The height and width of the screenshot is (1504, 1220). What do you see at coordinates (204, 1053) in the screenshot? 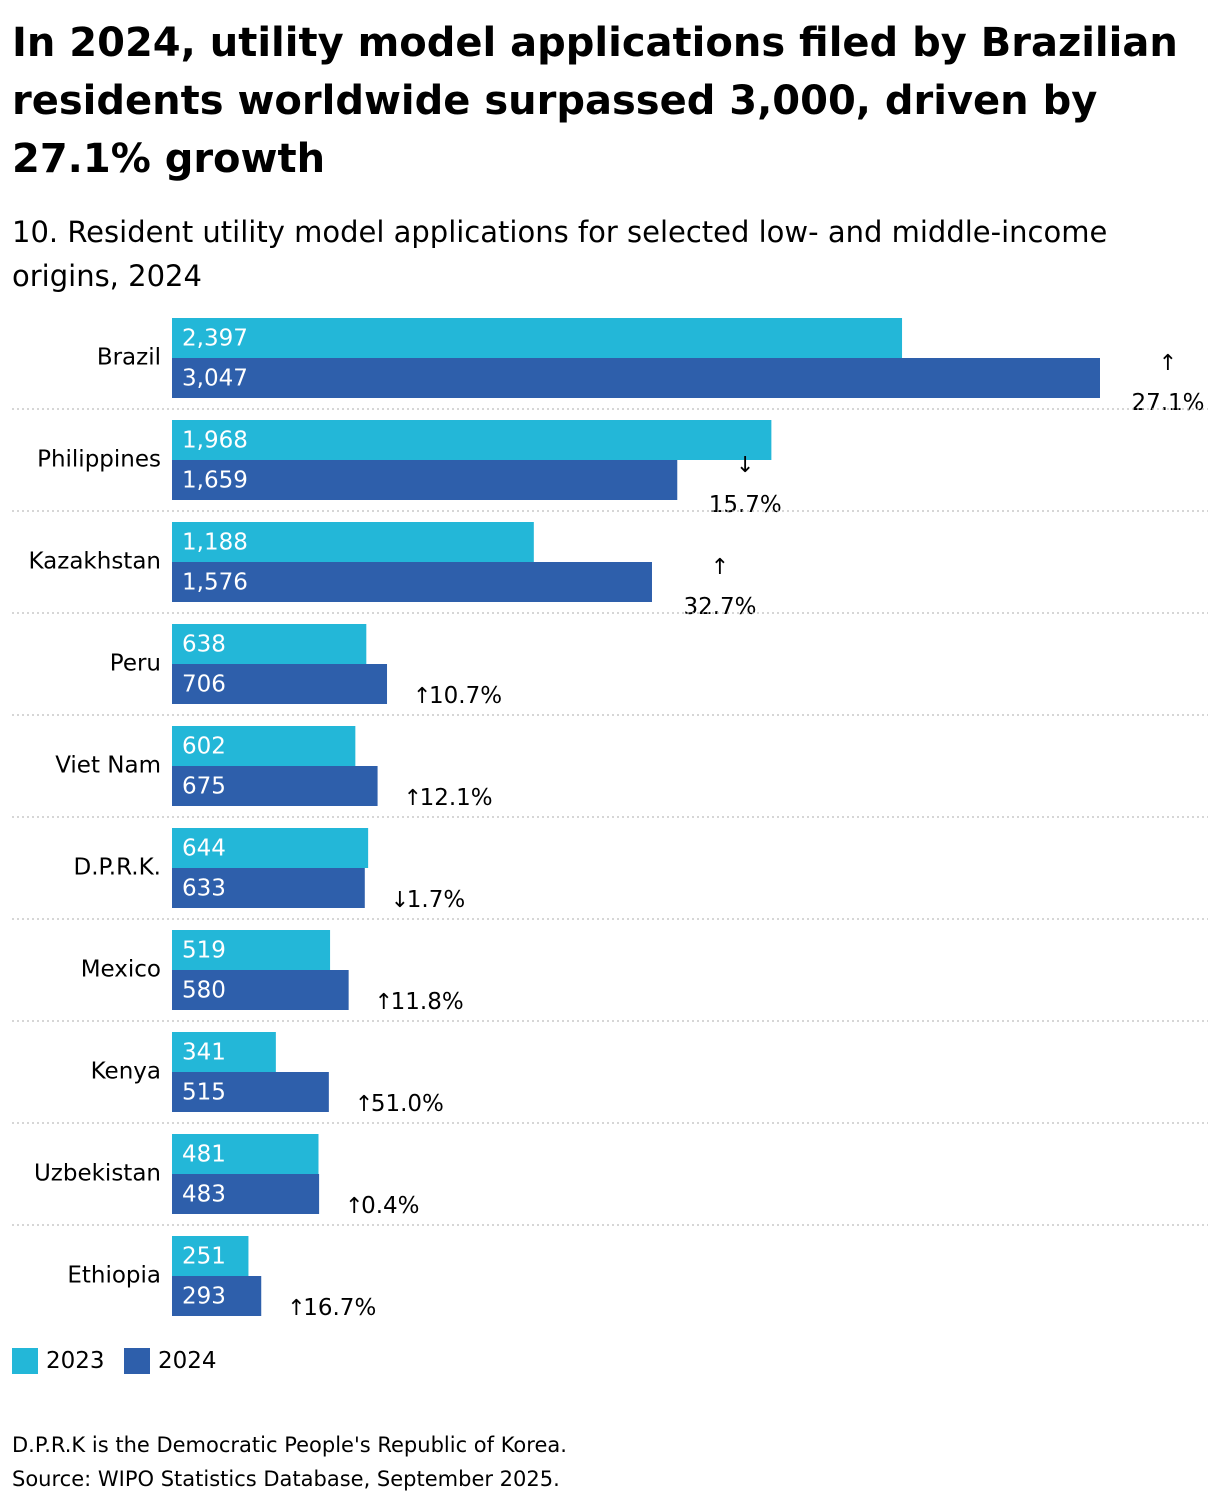
I see `value-label-2023-kenya: 341` at bounding box center [204, 1053].